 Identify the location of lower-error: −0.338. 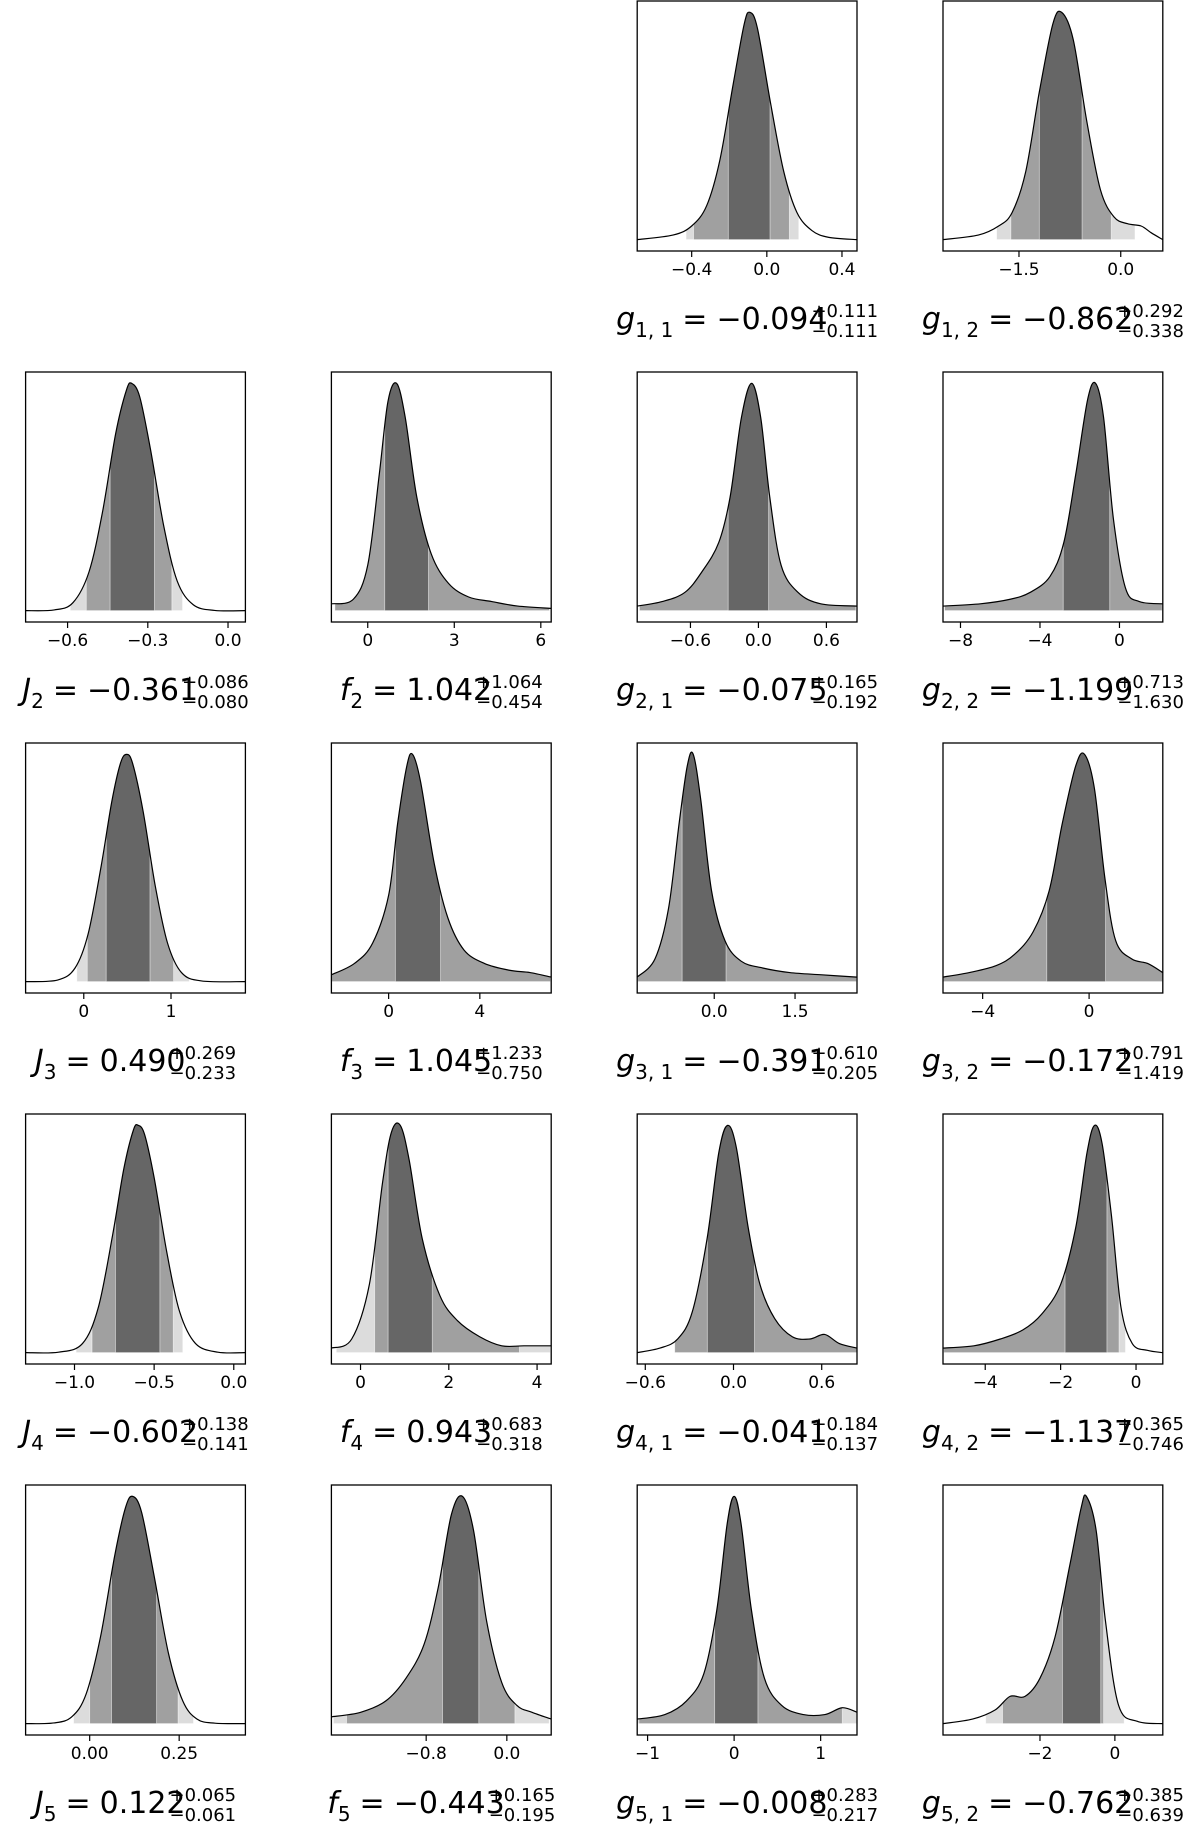
(1150, 331).